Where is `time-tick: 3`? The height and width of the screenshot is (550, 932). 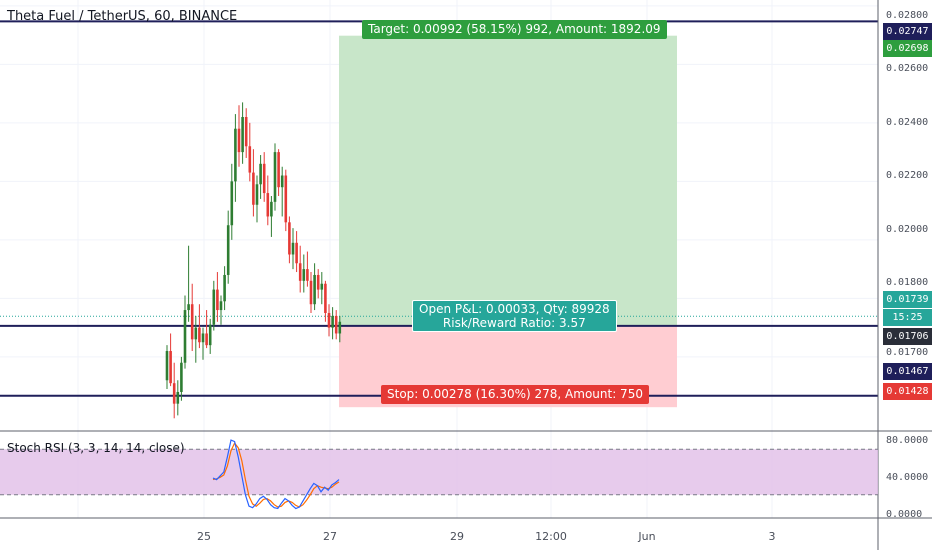
time-tick: 3 is located at coordinates (772, 536).